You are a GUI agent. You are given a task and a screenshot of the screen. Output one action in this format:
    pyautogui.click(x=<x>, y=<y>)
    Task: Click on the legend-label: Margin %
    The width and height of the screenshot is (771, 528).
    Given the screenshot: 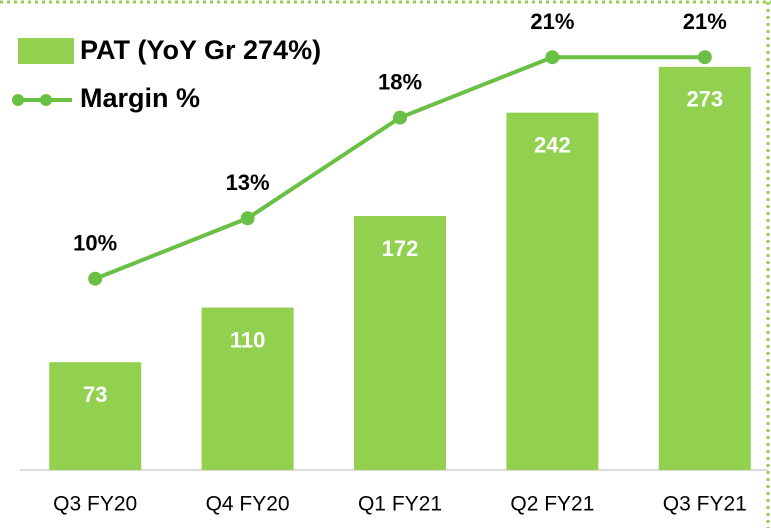 What is the action you would take?
    pyautogui.click(x=140, y=98)
    